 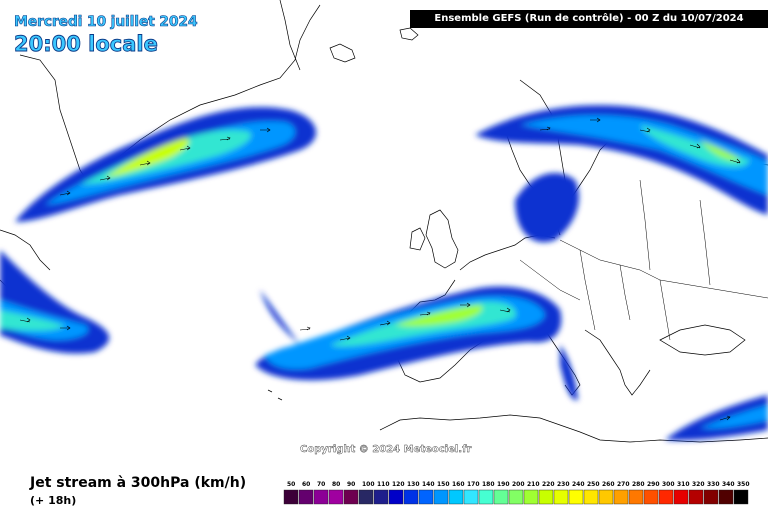 What do you see at coordinates (321, 484) in the screenshot?
I see `legend-label: 70` at bounding box center [321, 484].